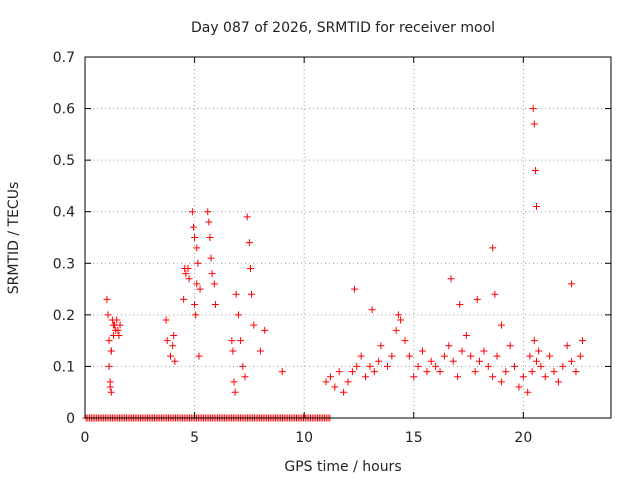 This screenshot has height=480, width=640. Describe the element at coordinates (64, 264) in the screenshot. I see `y-tick-label: 0.3` at that location.